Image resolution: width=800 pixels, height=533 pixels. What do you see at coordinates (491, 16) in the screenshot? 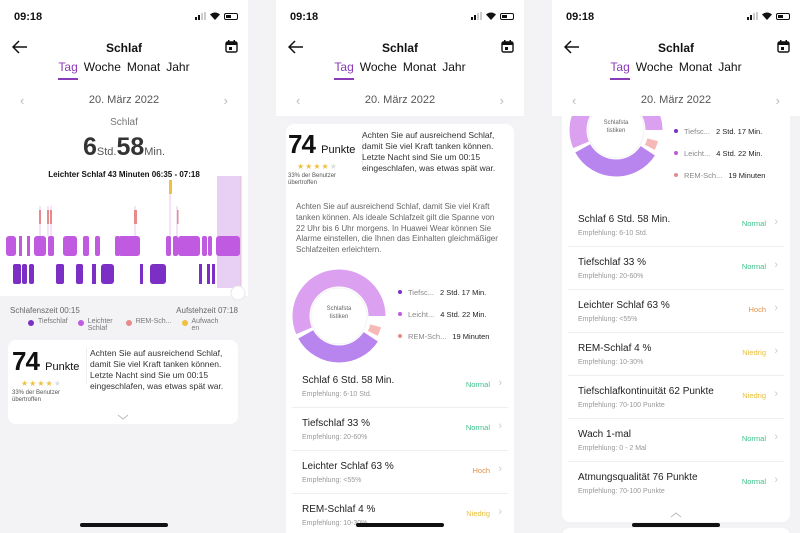
I see `wifi-icon` at bounding box center [491, 16].